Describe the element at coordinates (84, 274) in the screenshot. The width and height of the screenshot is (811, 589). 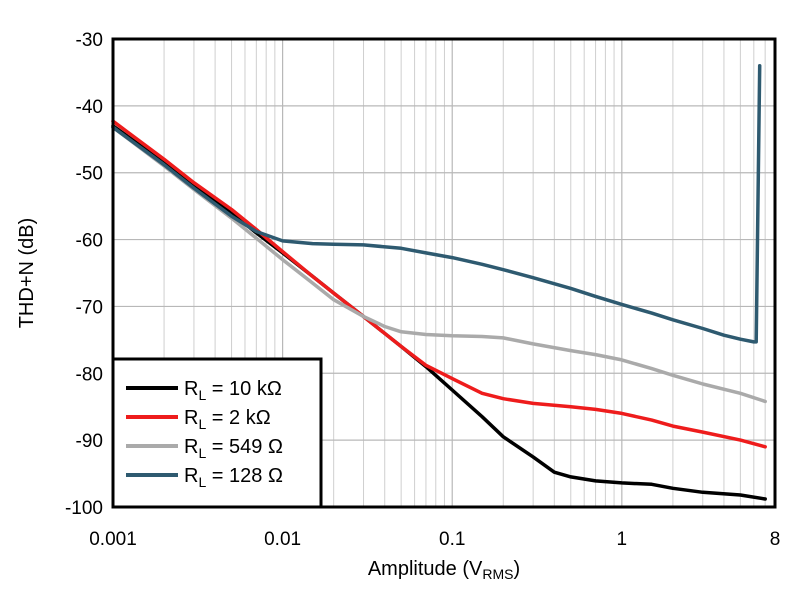
I see `y-tick-labels: -30 -40 -50 -60 -70 -80 -90 -100` at that location.